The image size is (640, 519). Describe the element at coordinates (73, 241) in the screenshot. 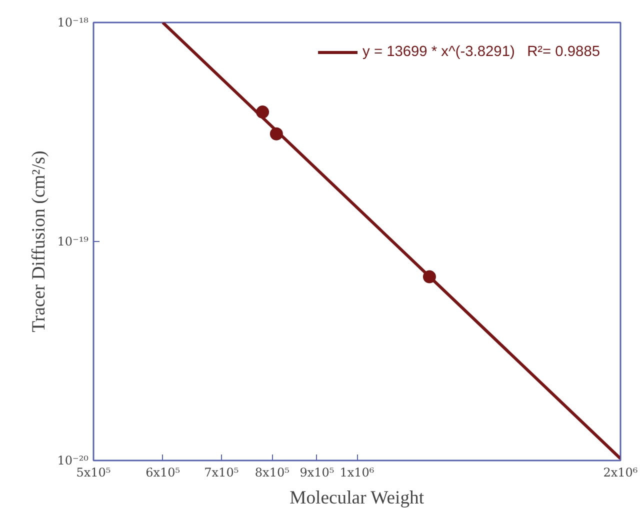

I see `y-tick-label: 10⁻¹⁹` at that location.